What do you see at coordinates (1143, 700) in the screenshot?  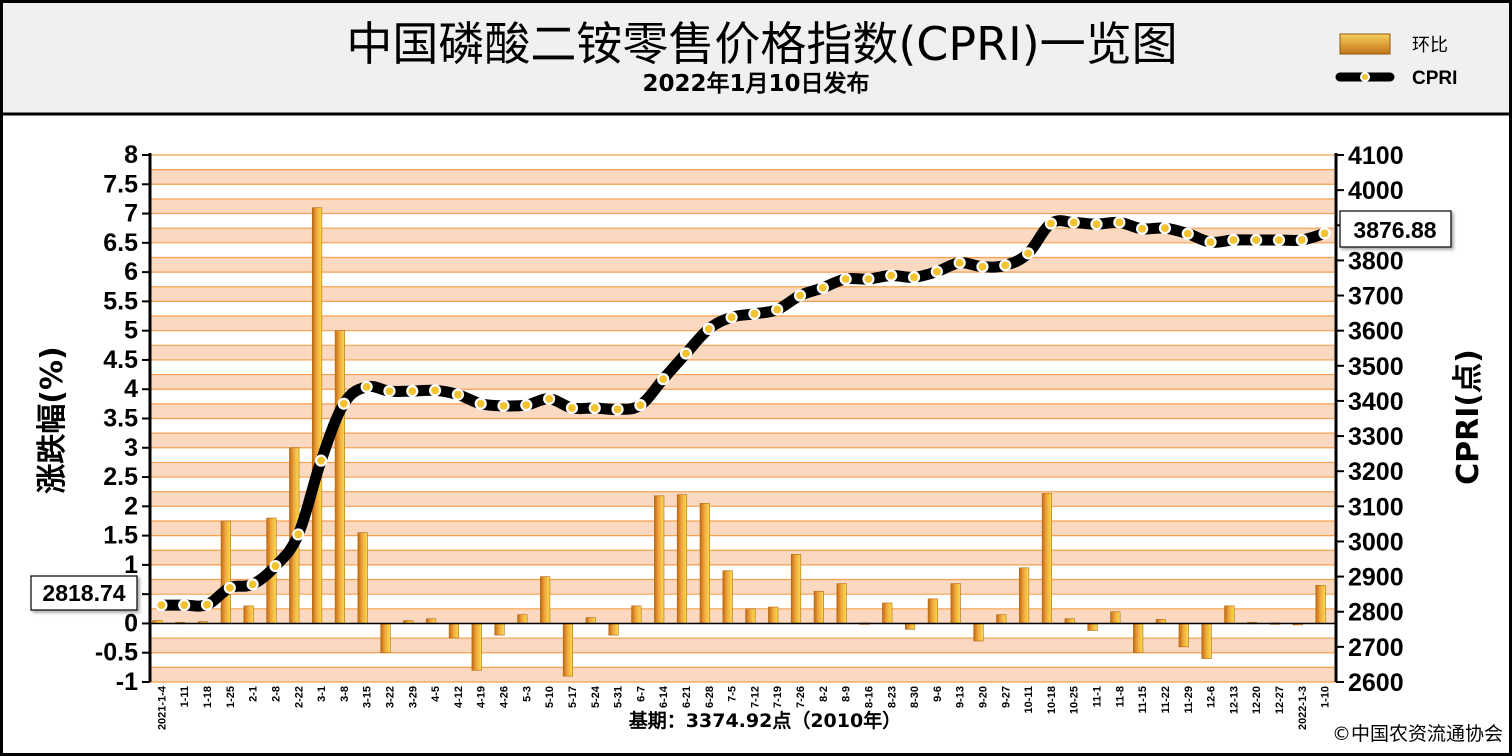 I see `x-tick-label: 11-15` at bounding box center [1143, 700].